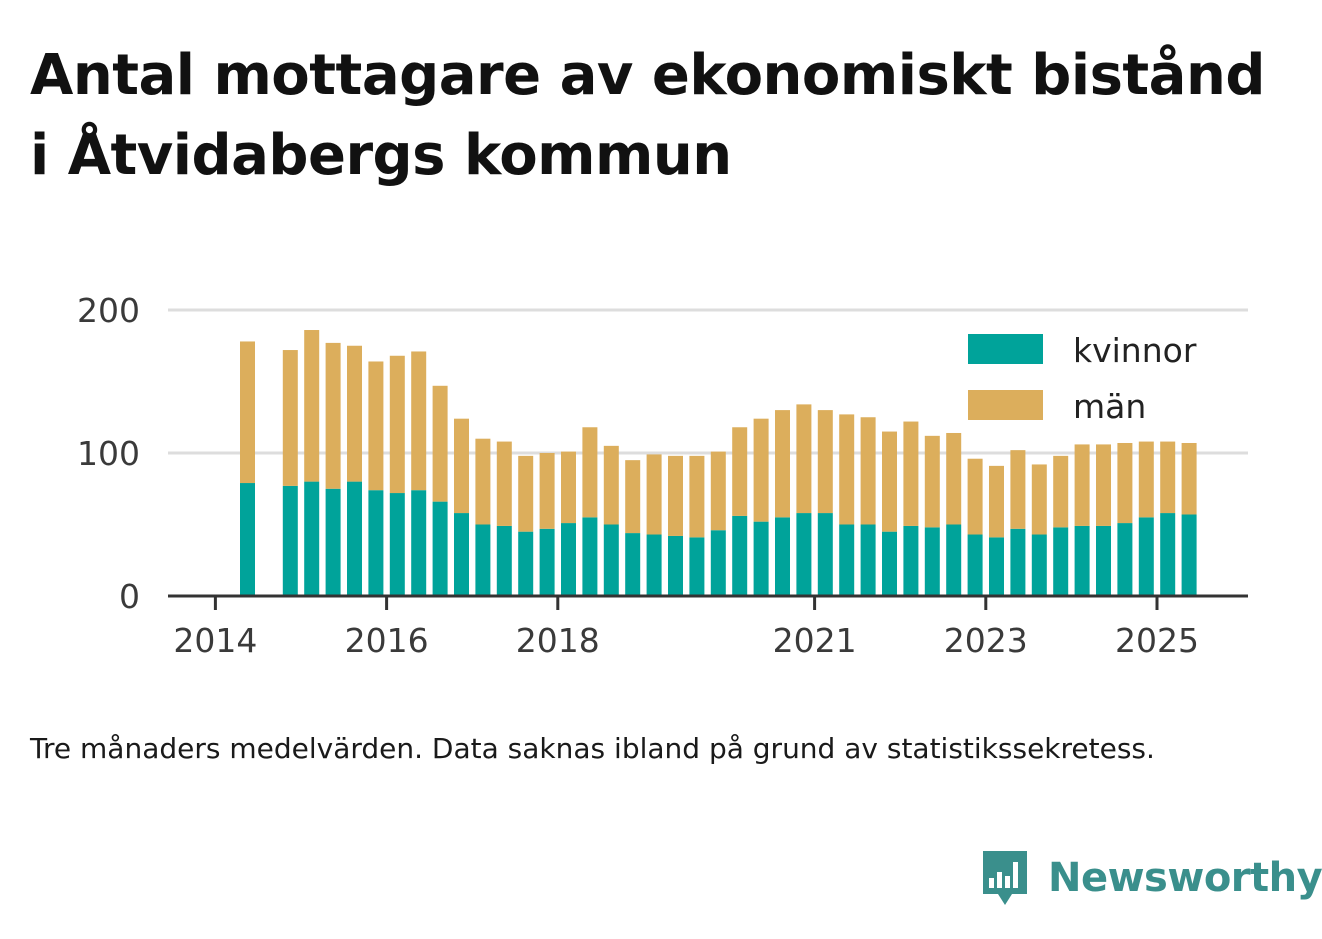  I want to click on bar-man-2019-Q1, so click(654, 494).